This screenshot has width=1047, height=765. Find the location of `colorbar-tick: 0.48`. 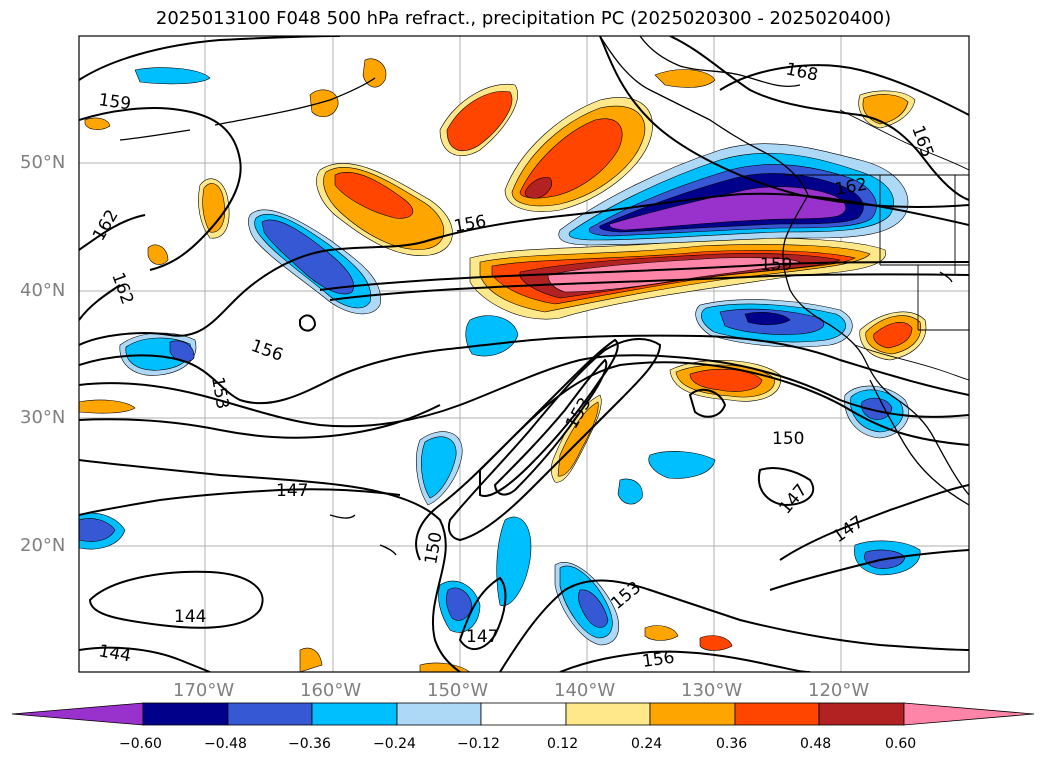

colorbar-tick: 0.48 is located at coordinates (816, 744).